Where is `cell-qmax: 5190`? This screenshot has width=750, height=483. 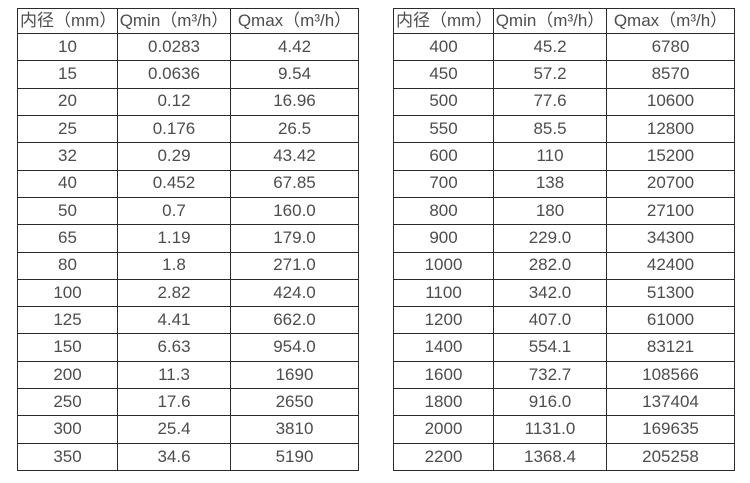 cell-qmax: 5190 is located at coordinates (294, 457).